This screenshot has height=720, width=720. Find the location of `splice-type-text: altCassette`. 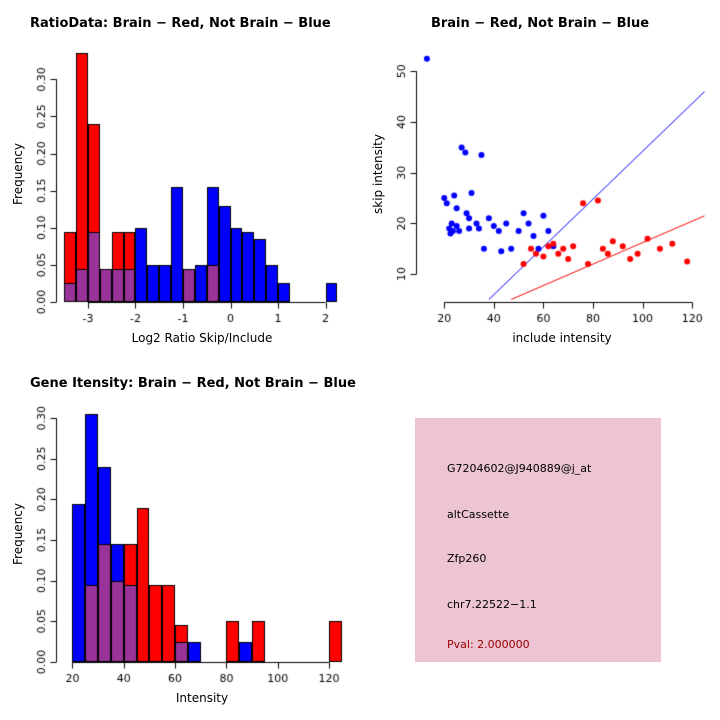

splice-type-text: altCassette is located at coordinates (478, 514).